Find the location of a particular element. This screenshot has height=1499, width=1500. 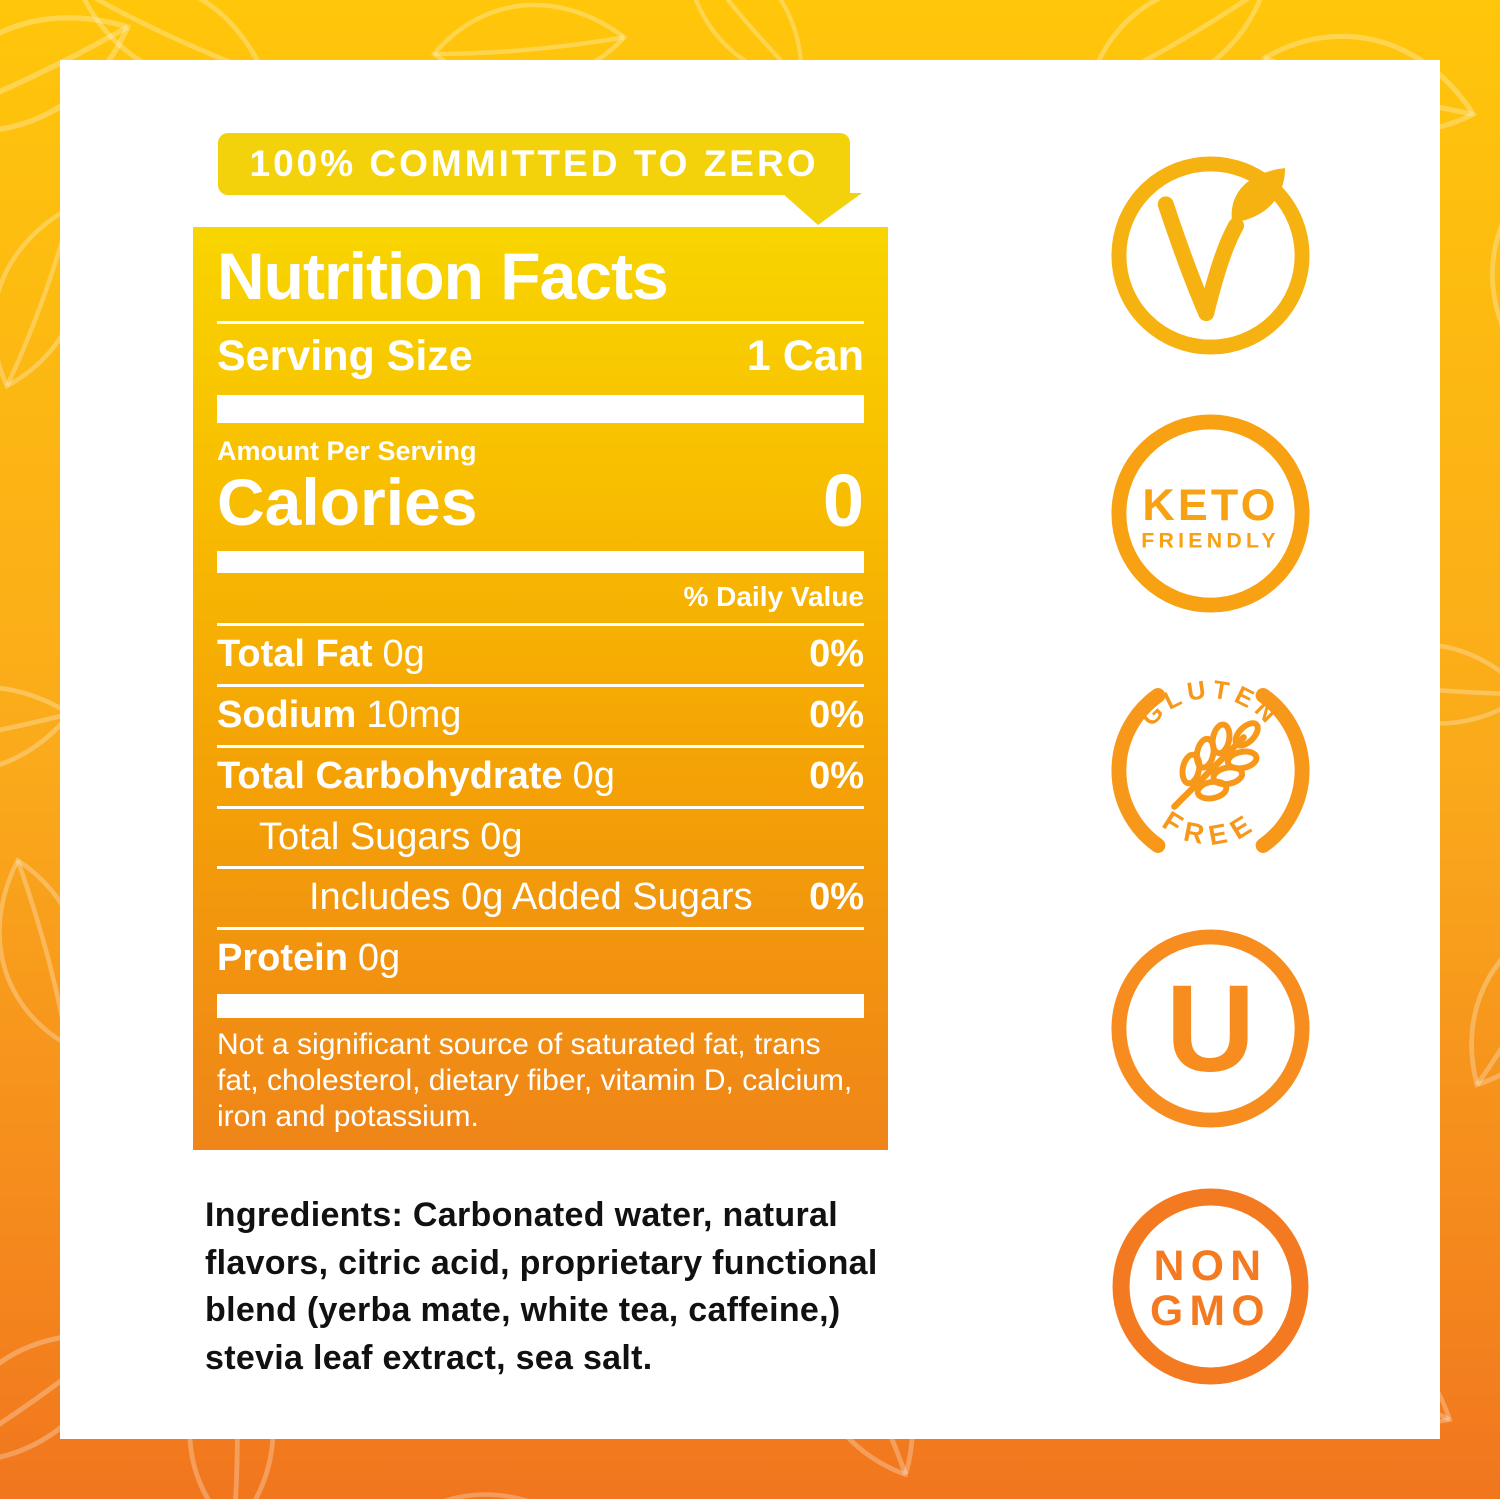

calories-value: 0 is located at coordinates (843, 501).